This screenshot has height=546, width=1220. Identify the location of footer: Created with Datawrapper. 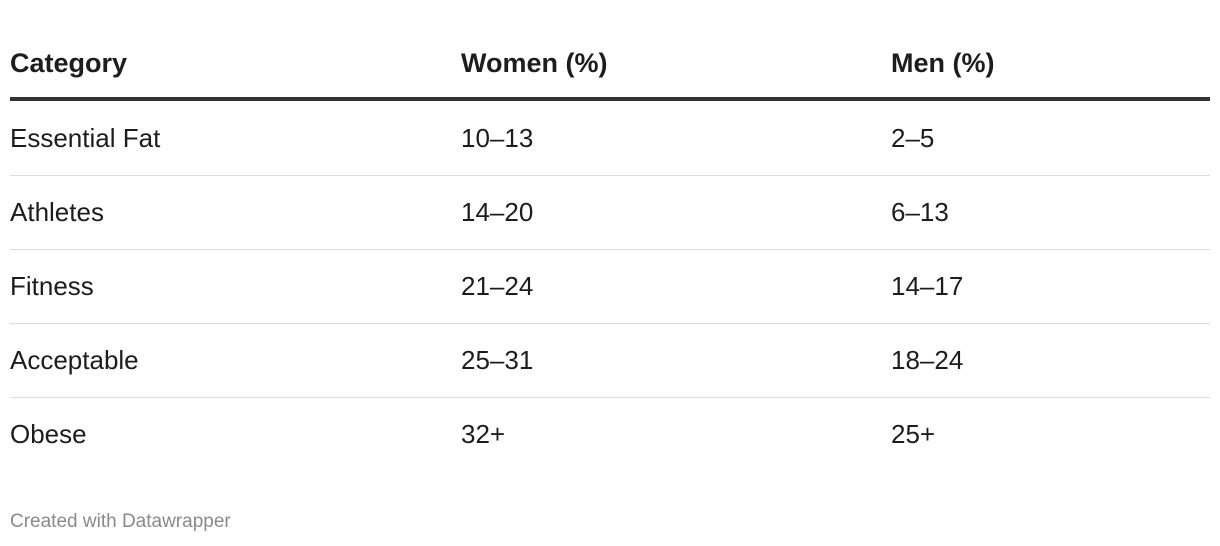
(120, 521).